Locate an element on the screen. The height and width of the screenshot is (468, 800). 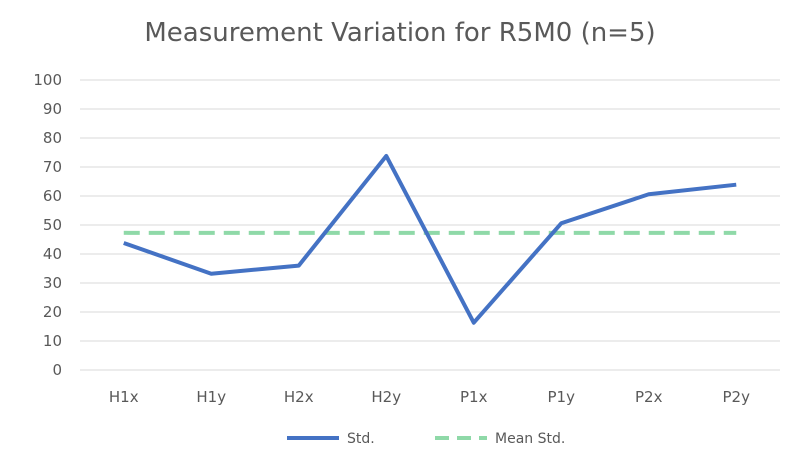
legend-label: Mean Std. is located at coordinates (530, 439).